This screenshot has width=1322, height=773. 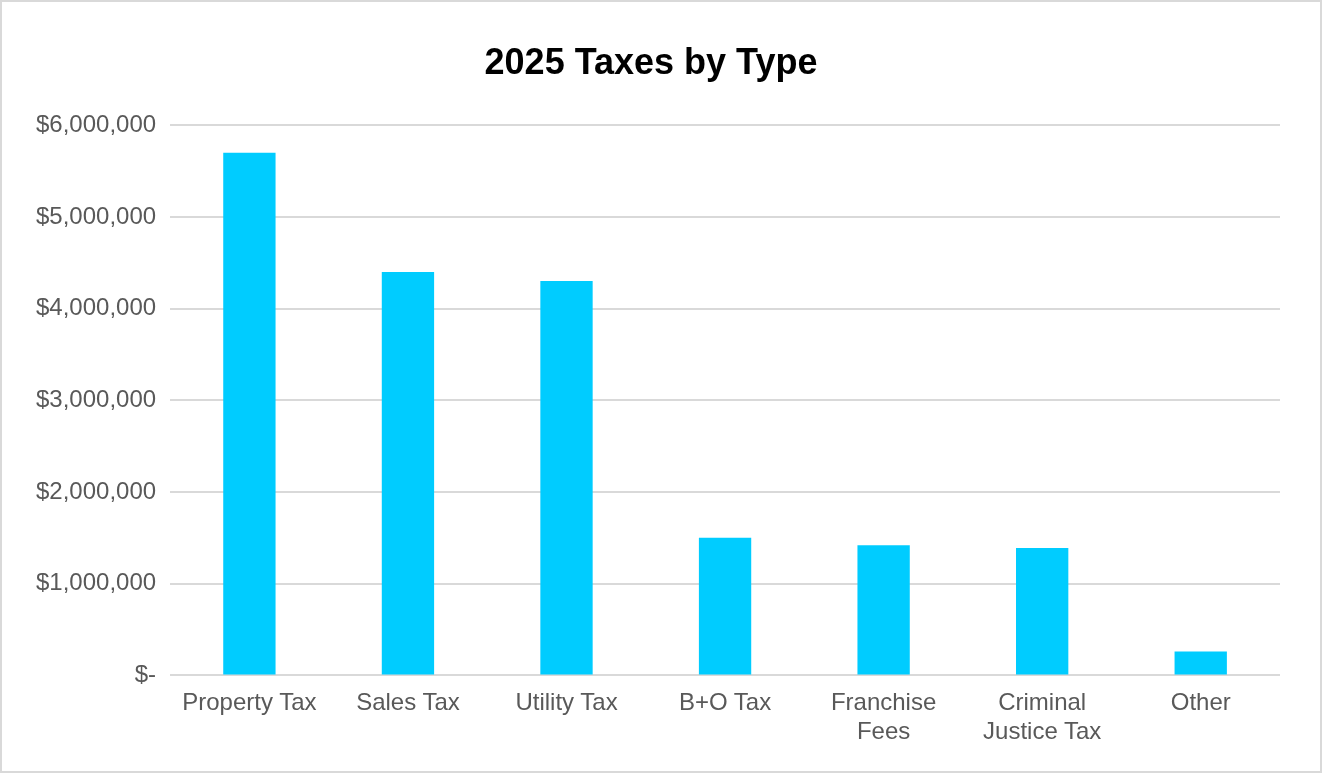 What do you see at coordinates (566, 702) in the screenshot?
I see `x-tick-label: Utility Tax` at bounding box center [566, 702].